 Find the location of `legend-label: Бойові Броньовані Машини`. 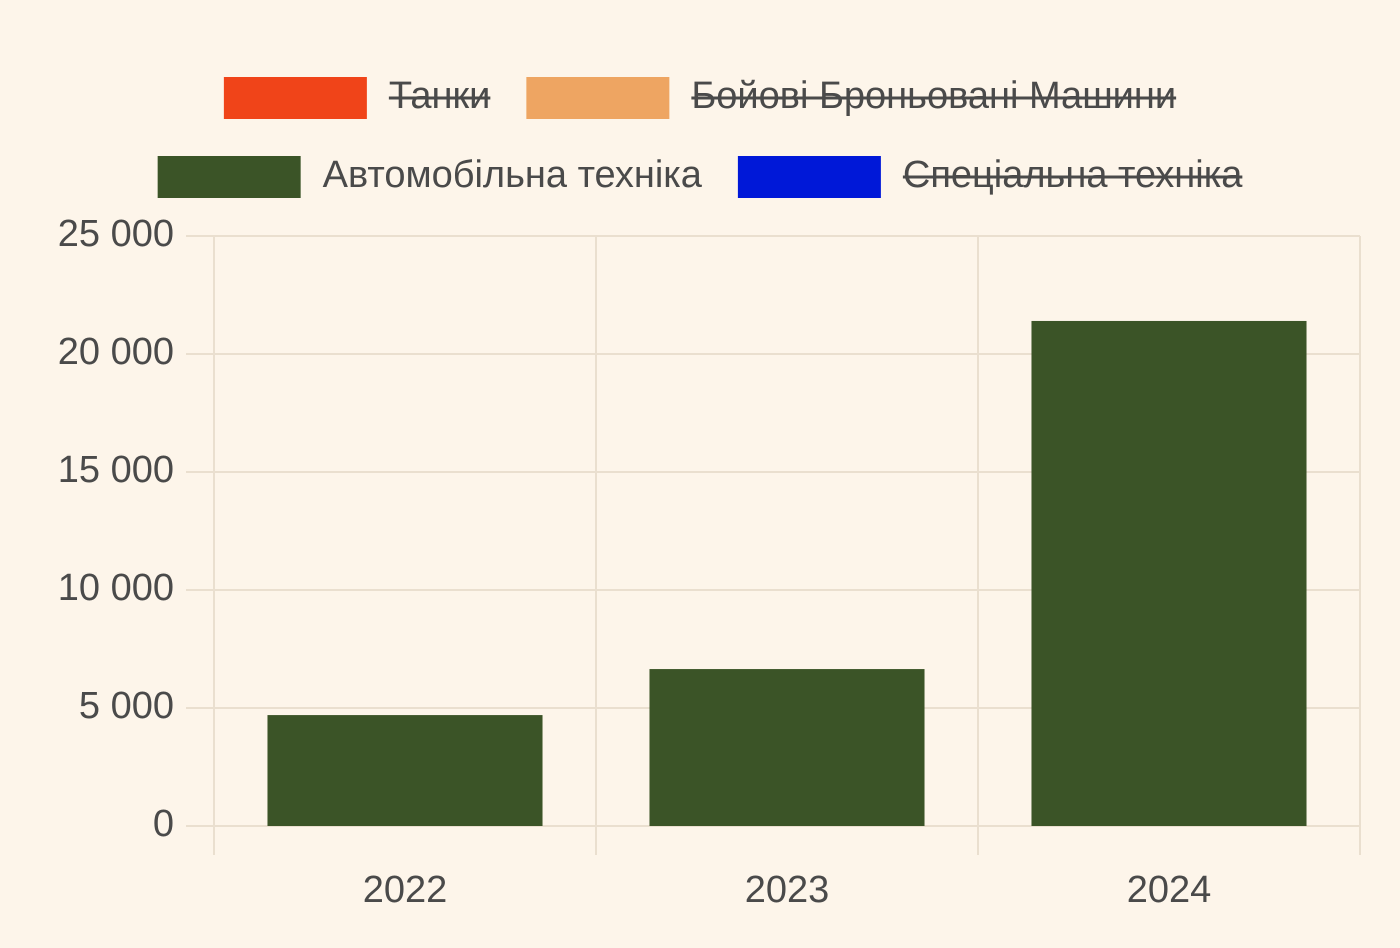

legend-label: Бойові Броньовані Машини is located at coordinates (933, 96).